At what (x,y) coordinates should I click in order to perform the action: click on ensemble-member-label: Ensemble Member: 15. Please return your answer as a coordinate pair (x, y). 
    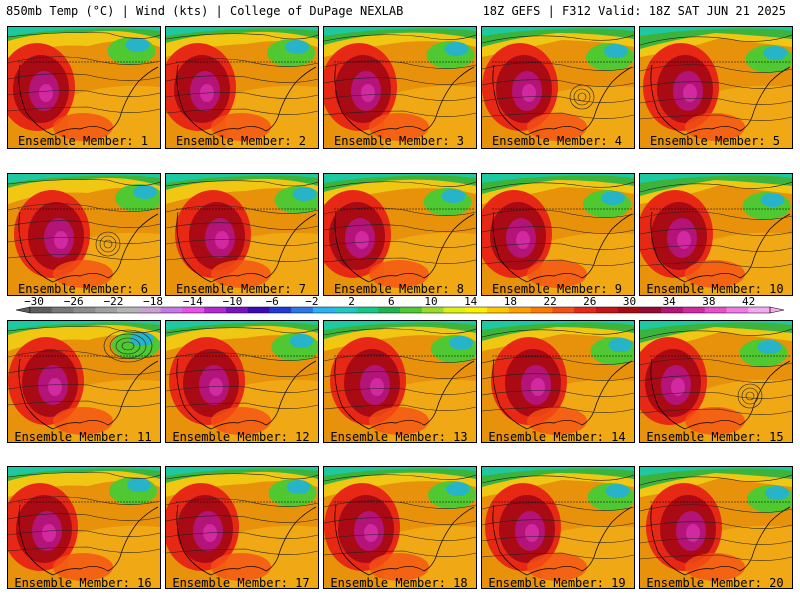
    Looking at the image, I should click on (715, 437).